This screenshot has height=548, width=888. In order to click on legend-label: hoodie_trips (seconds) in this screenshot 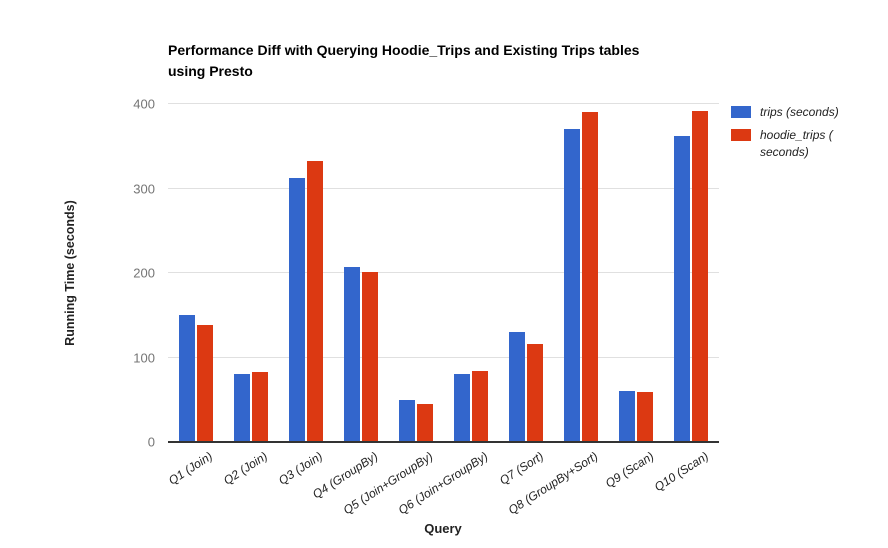, I will do `click(796, 143)`.